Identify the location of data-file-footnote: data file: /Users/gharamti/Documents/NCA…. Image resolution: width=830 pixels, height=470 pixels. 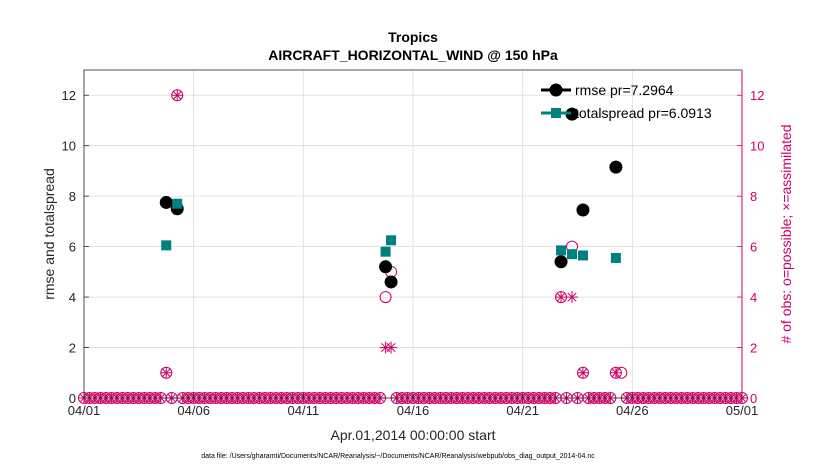
(398, 456).